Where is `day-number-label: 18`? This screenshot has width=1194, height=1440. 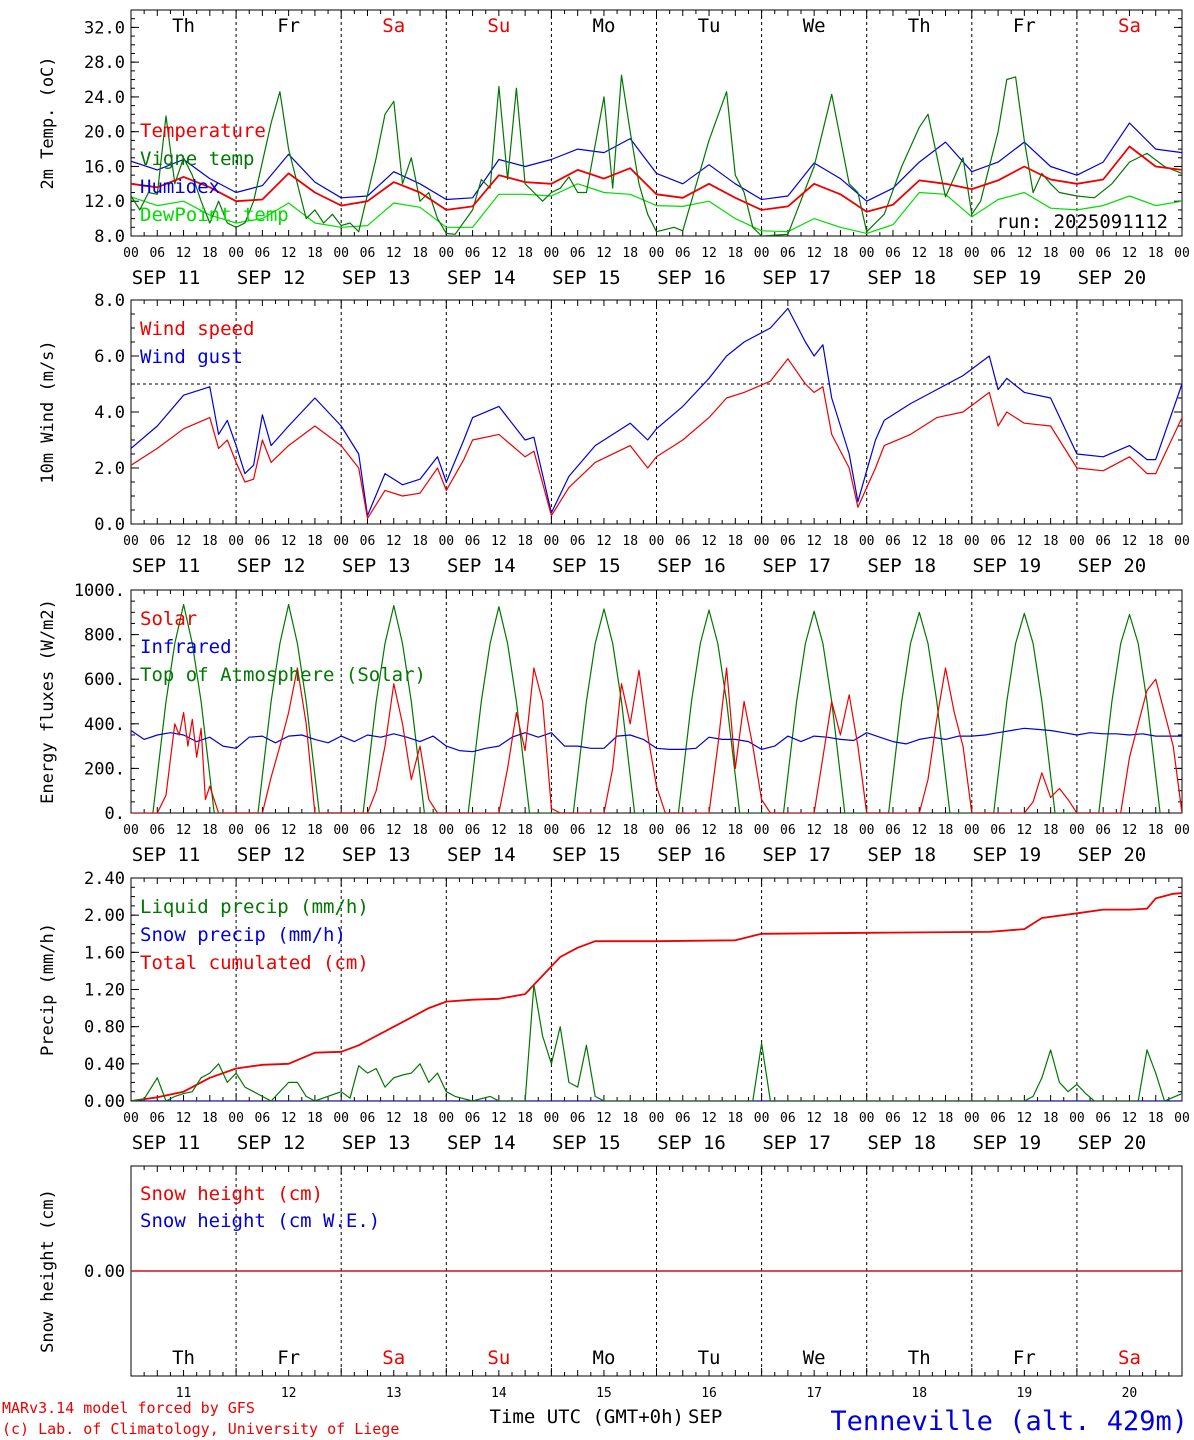
day-number-label: 18 is located at coordinates (919, 1393).